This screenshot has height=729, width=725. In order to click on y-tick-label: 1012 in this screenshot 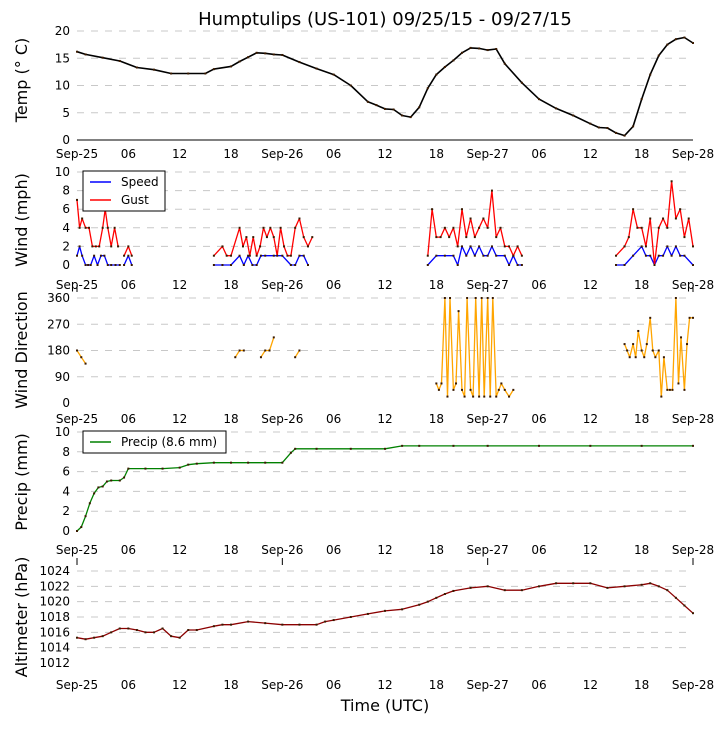, I will do `click(54, 663)`.